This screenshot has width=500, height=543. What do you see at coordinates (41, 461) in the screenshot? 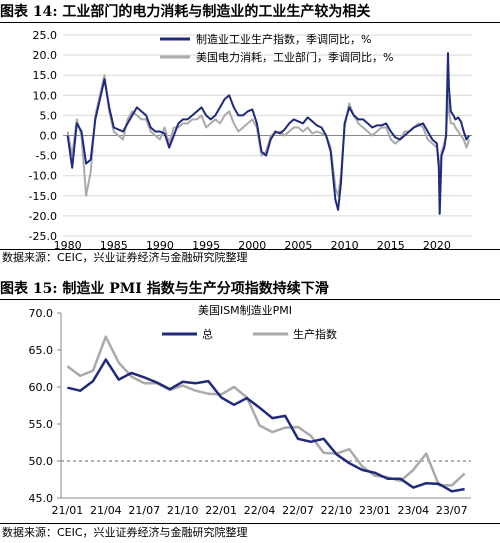
I see `y-tick-label: 50.0` at bounding box center [41, 461].